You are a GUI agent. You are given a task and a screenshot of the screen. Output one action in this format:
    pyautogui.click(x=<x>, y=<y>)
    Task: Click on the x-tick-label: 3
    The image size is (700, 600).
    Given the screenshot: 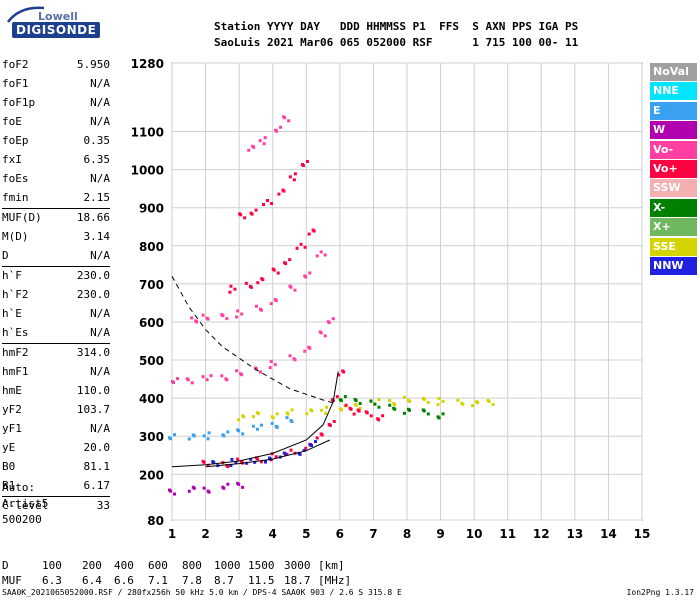 What is the action you would take?
    pyautogui.click(x=239, y=534)
    